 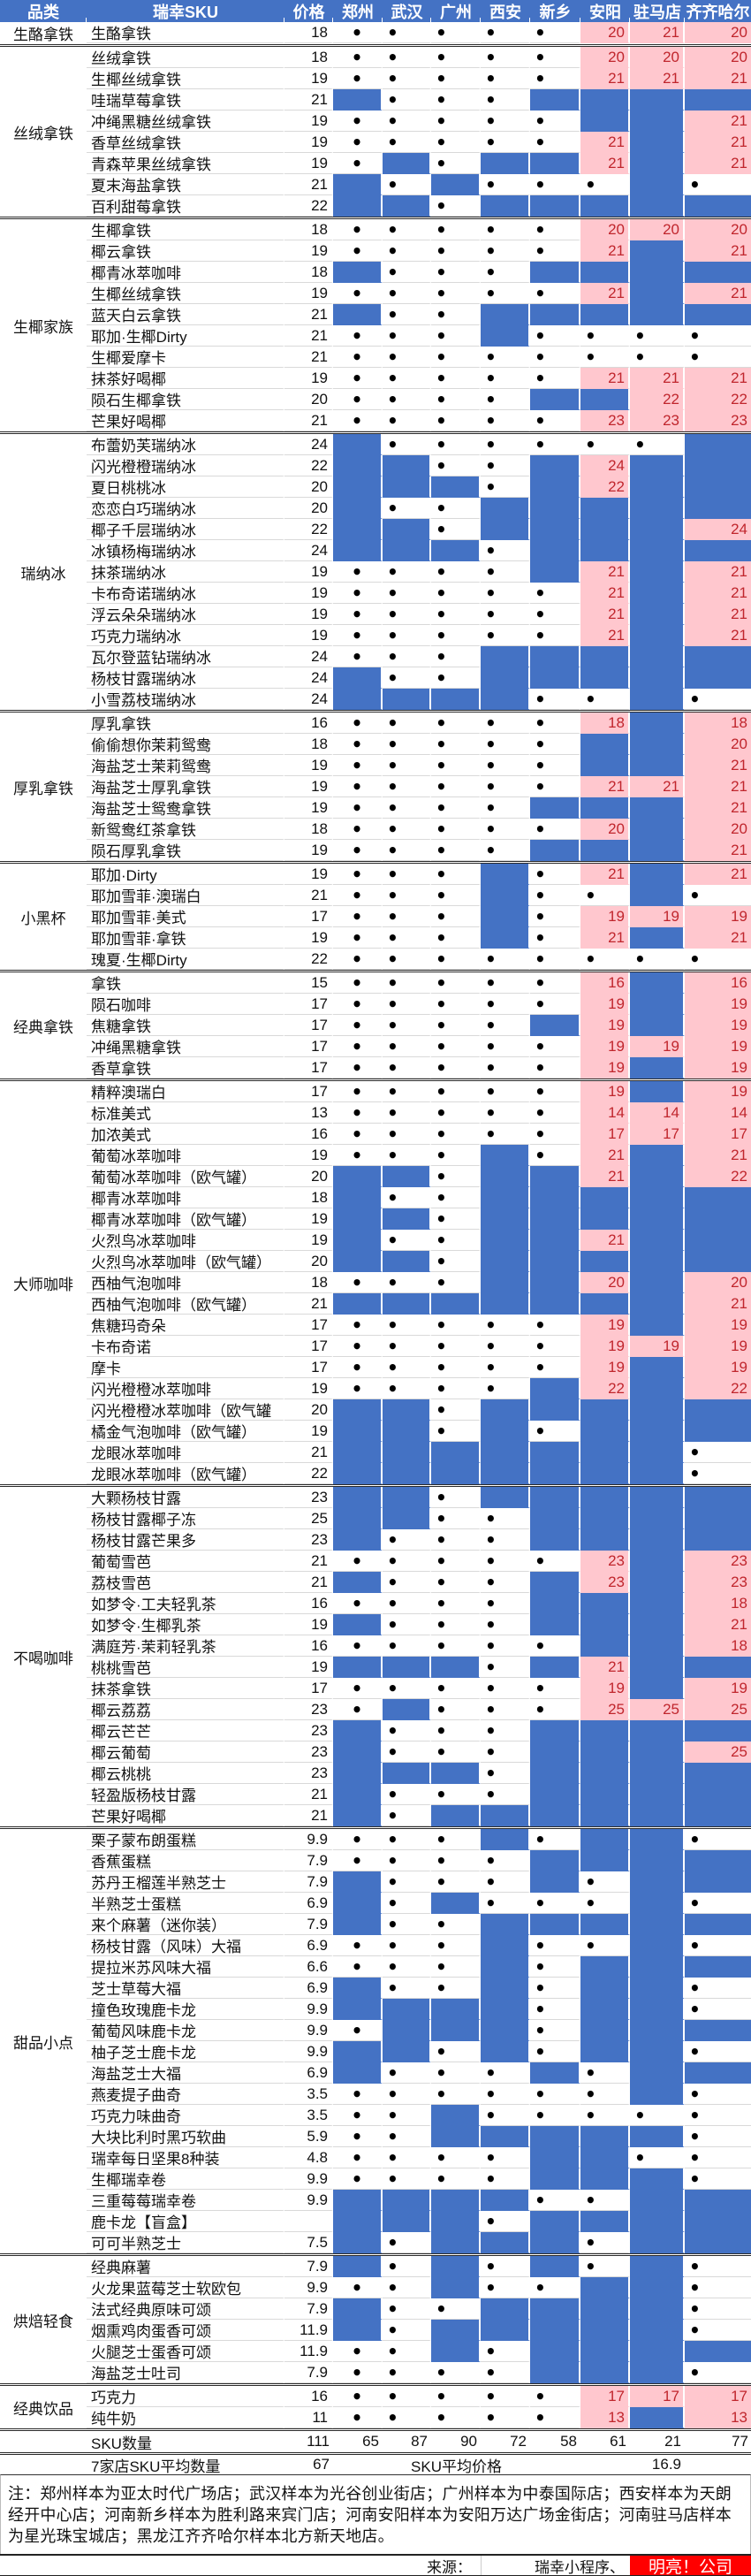 I want to click on sku-price: 17, so click(x=308, y=1367).